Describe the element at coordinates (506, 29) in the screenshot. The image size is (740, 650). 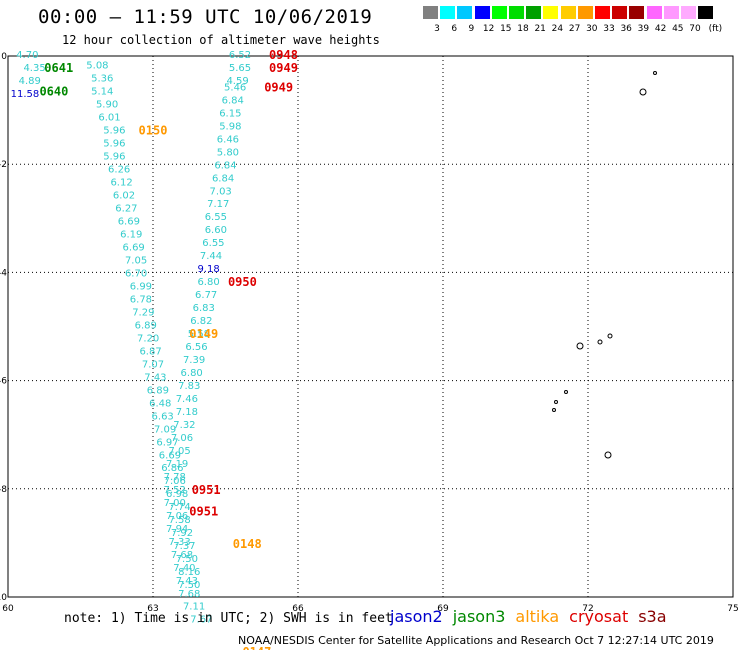
I see `scale-tick-label: 15` at that location.